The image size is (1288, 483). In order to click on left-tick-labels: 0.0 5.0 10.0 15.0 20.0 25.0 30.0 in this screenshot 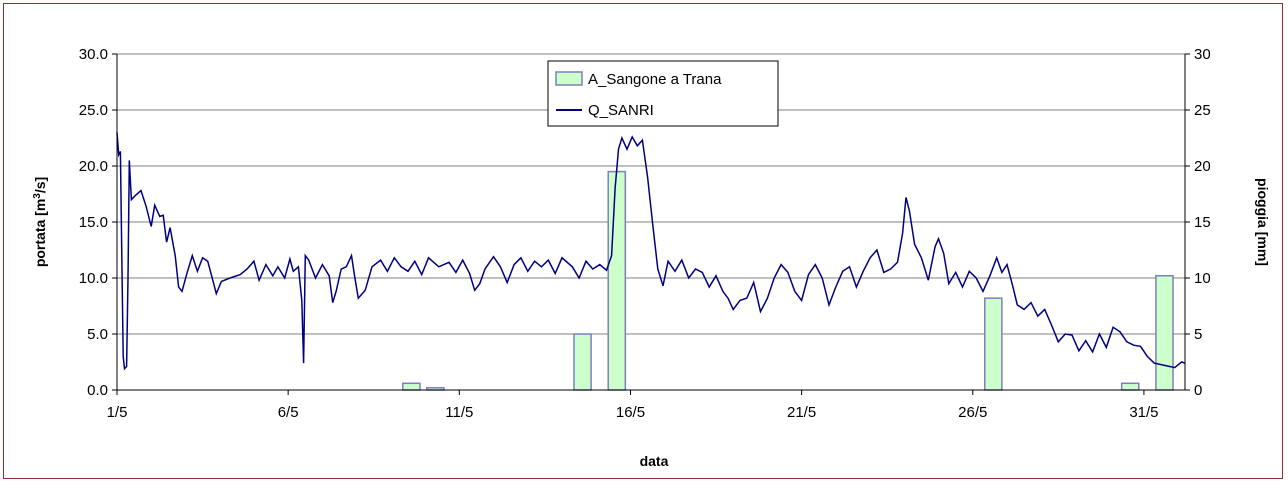, I will do `click(98, 222)`.